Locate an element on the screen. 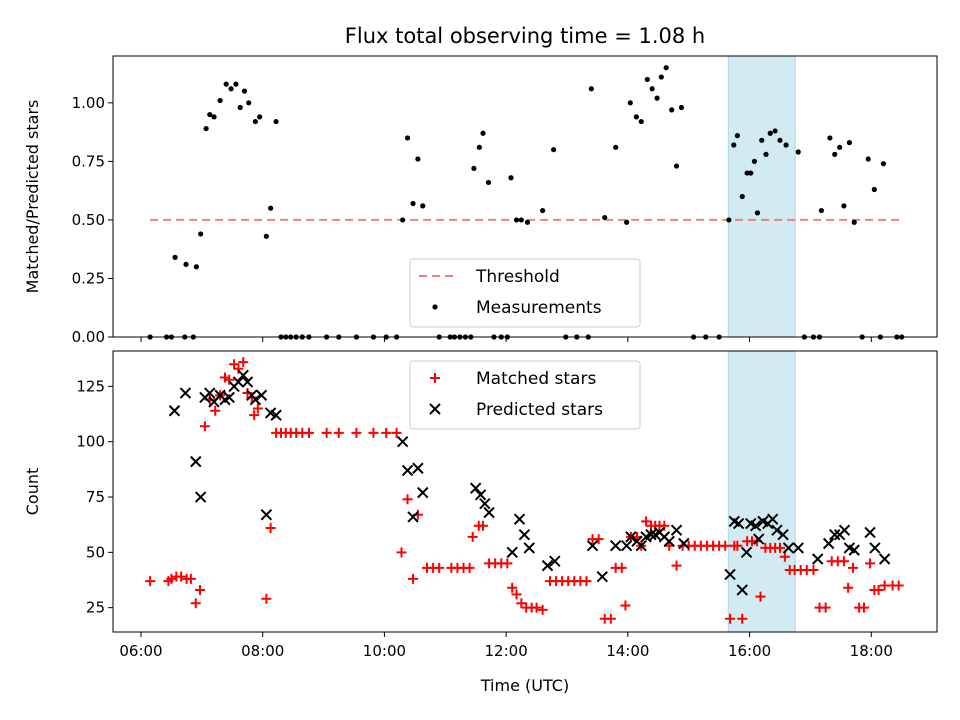  y-axis-label: Count is located at coordinates (32, 492).